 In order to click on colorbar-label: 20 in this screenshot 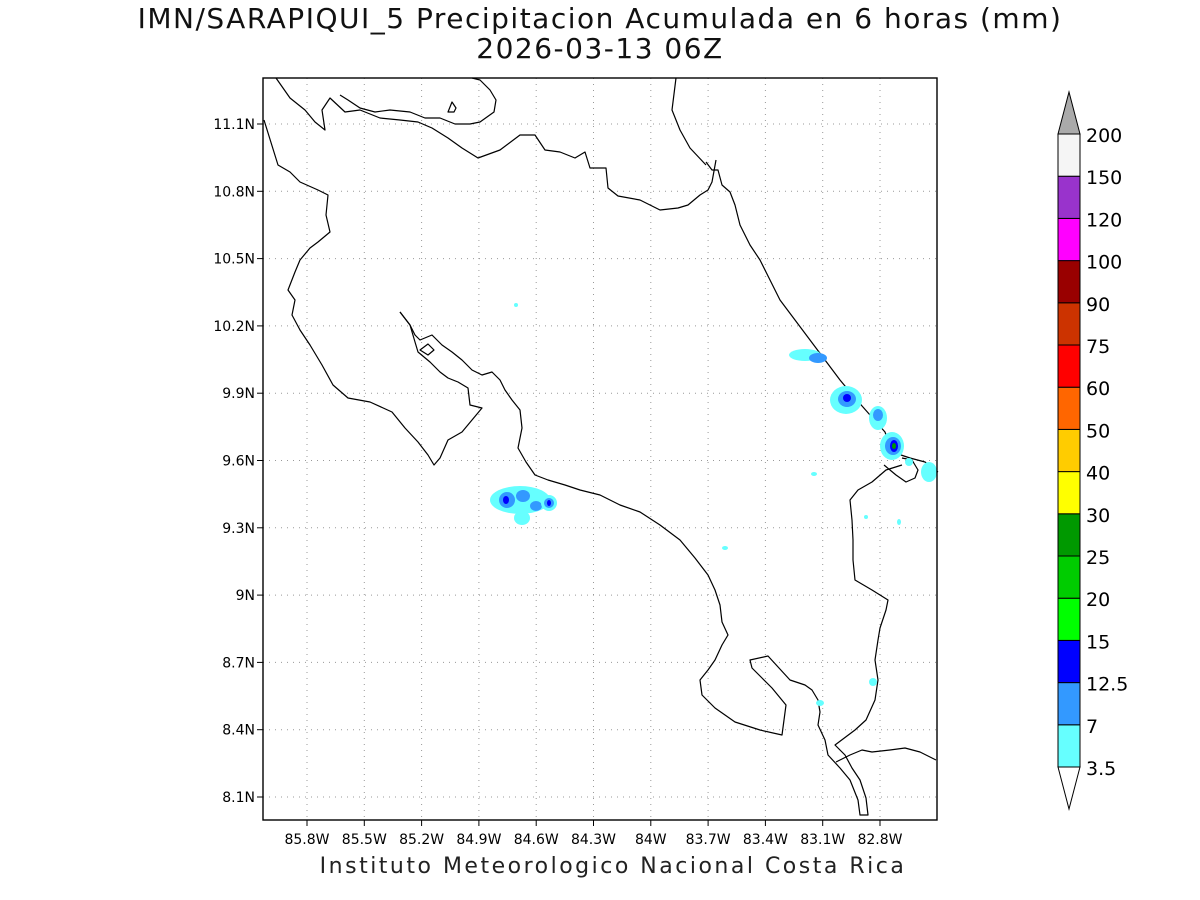, I will do `click(1098, 600)`.